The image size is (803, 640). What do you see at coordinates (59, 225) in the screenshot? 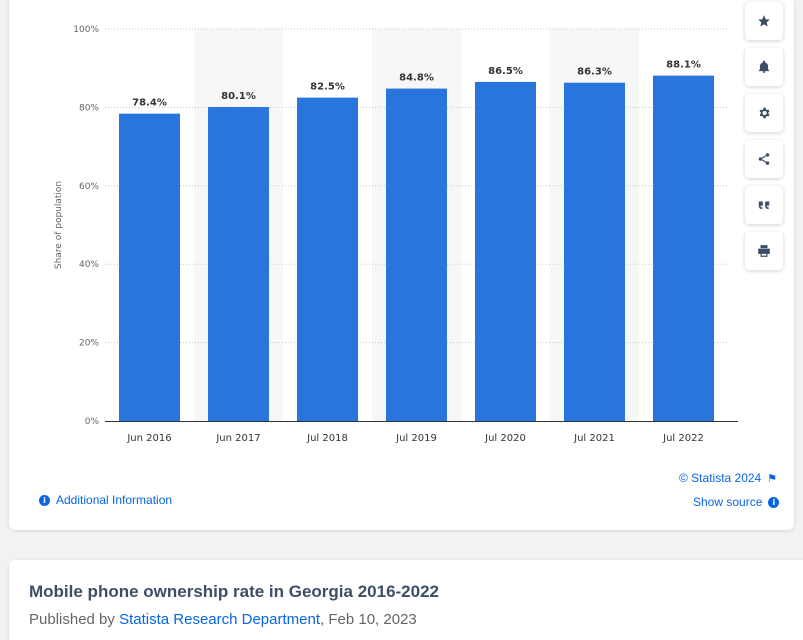
I see `y-axis-label: Share of population` at bounding box center [59, 225].